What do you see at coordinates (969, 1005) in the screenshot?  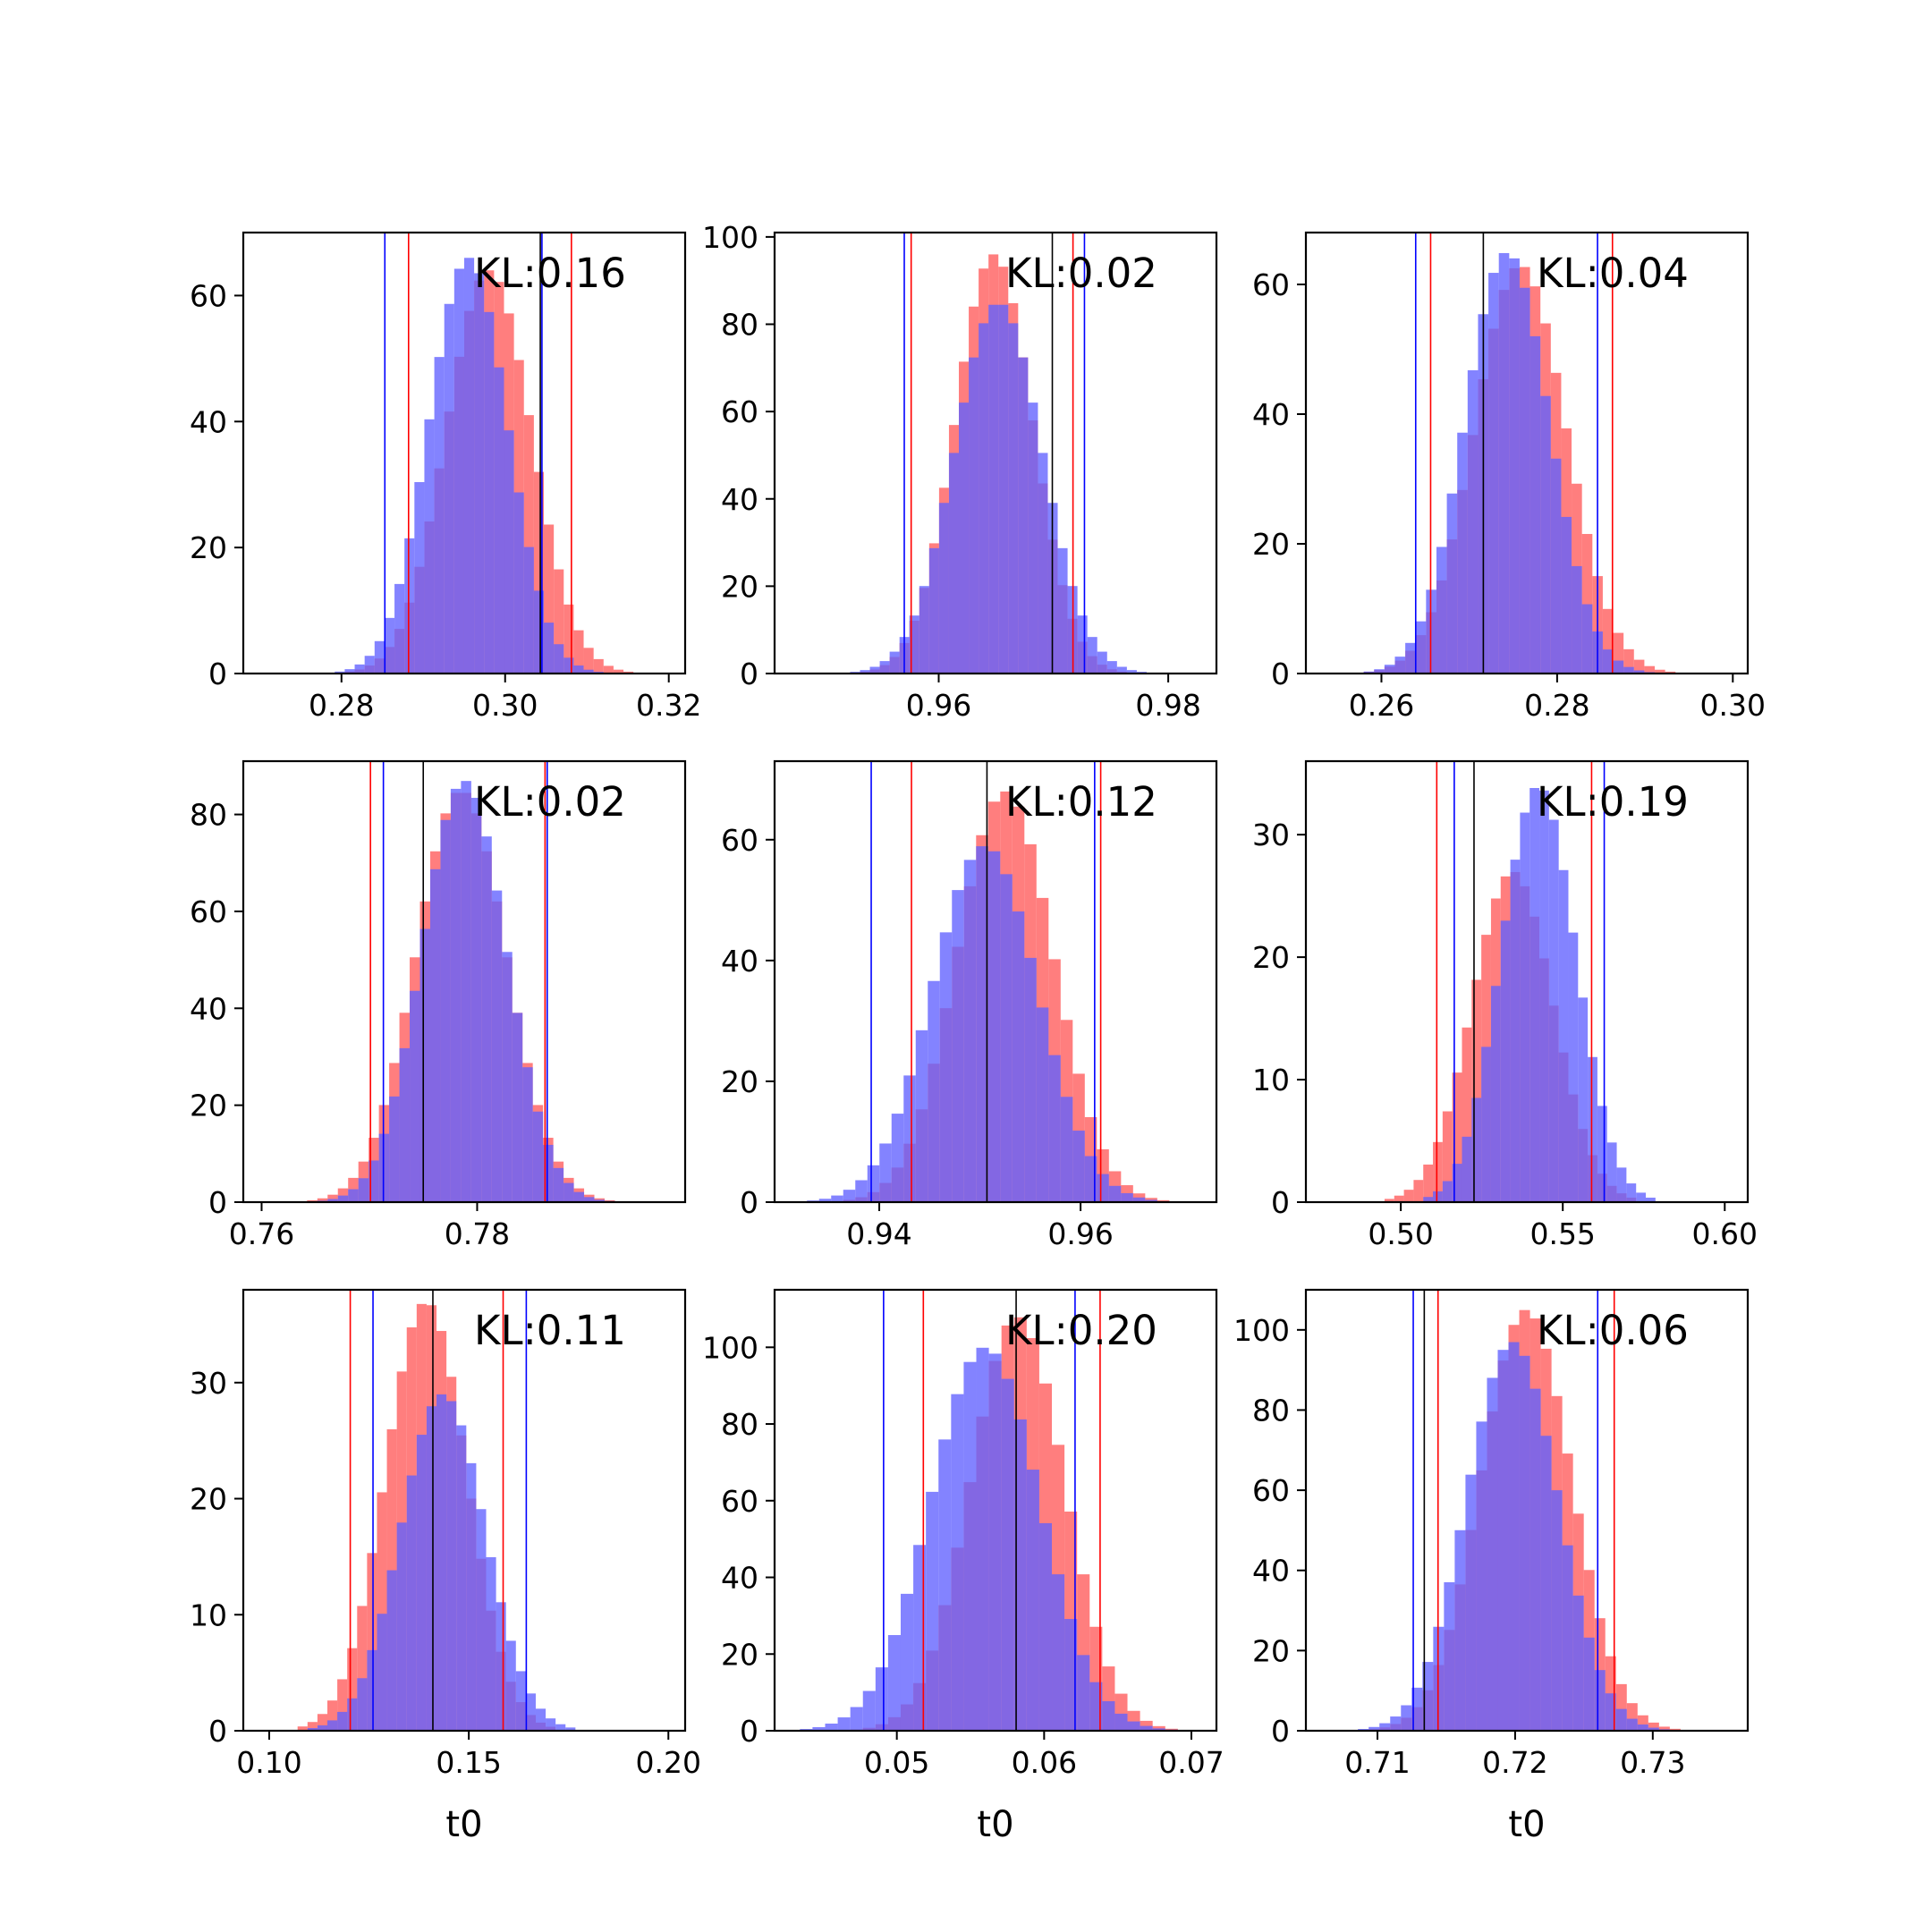 I see `subplot-5: 0.94 0.96 0 20 40 60 KL:0.12` at bounding box center [969, 1005].